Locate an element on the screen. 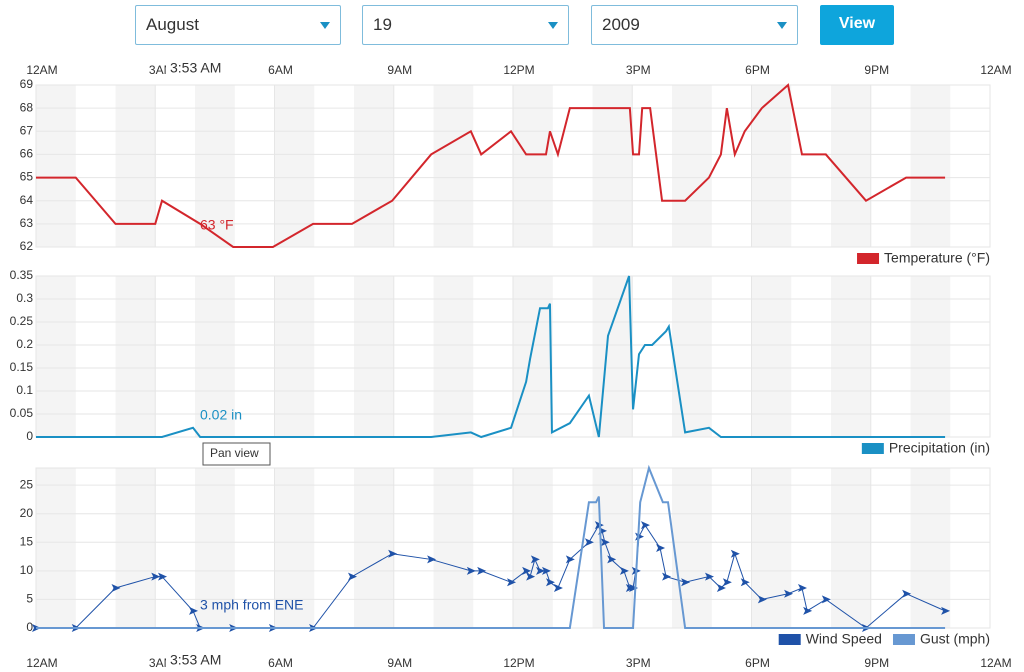 The width and height of the screenshot is (1024, 672). cursor-time: 3:53 AM is located at coordinates (195, 660).